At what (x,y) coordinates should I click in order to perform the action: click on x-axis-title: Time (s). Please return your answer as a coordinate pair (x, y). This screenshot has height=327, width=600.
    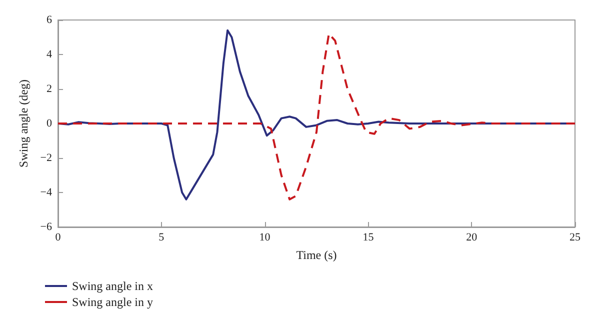
    Looking at the image, I should click on (316, 255).